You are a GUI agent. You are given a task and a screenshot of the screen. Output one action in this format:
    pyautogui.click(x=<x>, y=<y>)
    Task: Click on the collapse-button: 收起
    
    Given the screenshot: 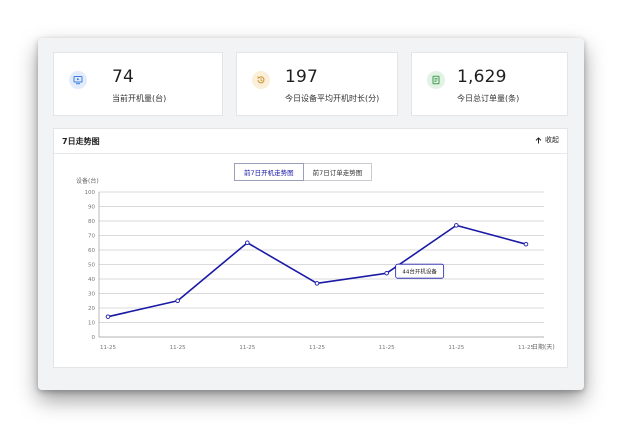 What is the action you would take?
    pyautogui.click(x=547, y=140)
    